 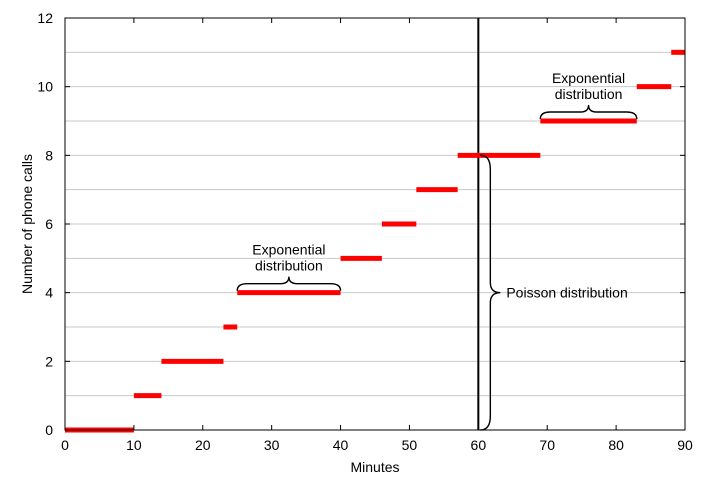 What do you see at coordinates (49, 155) in the screenshot?
I see `y-tick-label: 8` at bounding box center [49, 155].